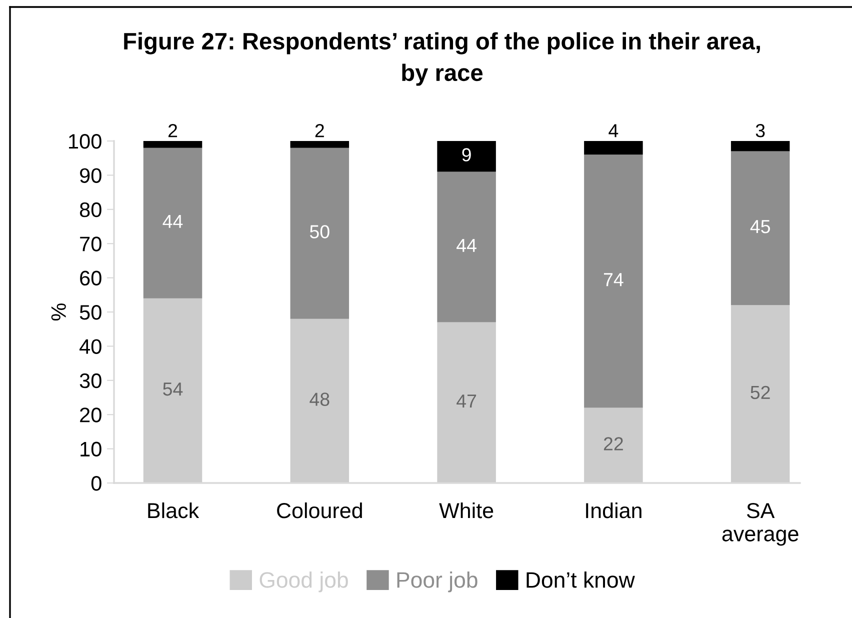  I want to click on data-label: 47, so click(466, 401).